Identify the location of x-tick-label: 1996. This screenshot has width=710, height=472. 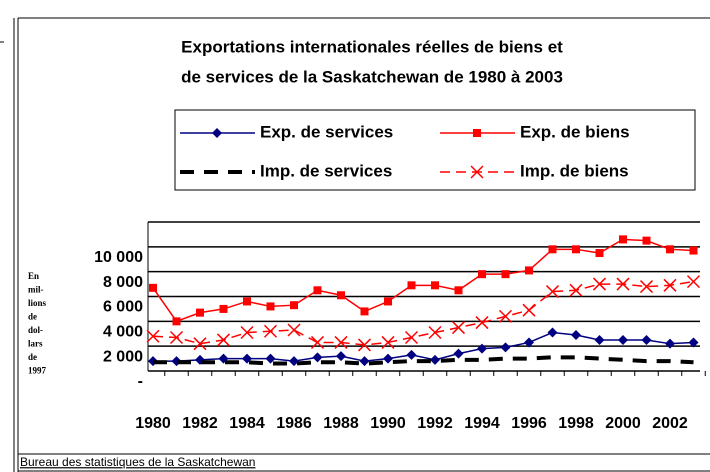
(529, 423).